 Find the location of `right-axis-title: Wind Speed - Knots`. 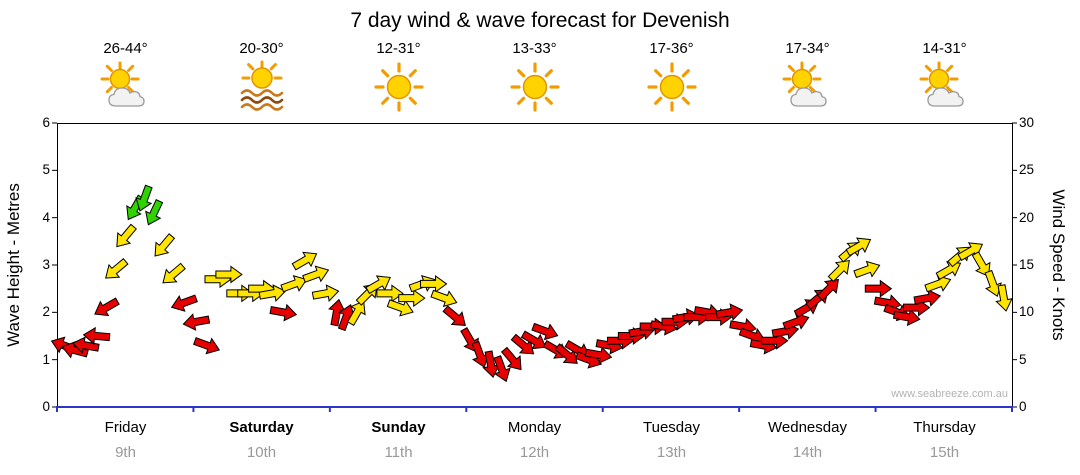

right-axis-title: Wind Speed - Knots is located at coordinates (1058, 265).